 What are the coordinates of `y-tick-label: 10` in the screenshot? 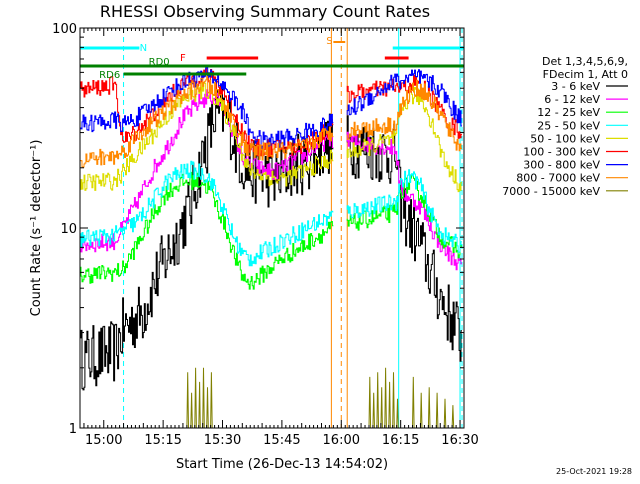 It's located at (68, 229).